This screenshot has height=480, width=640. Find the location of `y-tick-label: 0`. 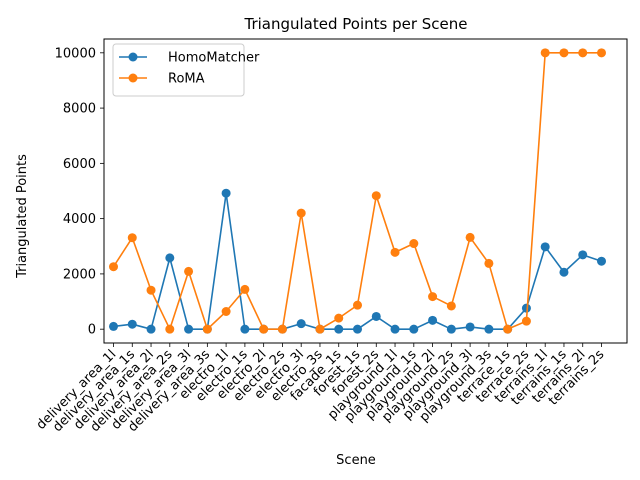

y-tick-label: 0 is located at coordinates (92, 330).